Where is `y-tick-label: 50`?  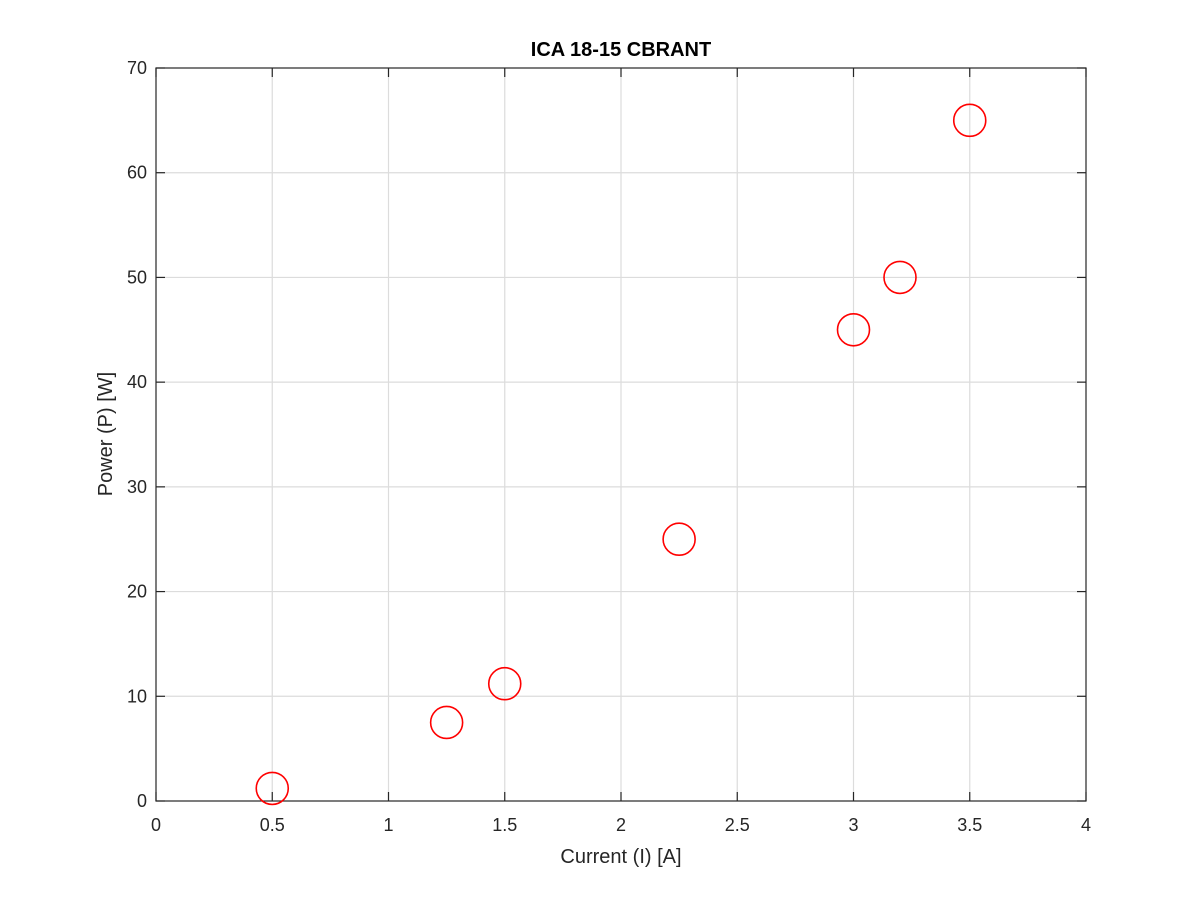 y-tick-label: 50 is located at coordinates (137, 277).